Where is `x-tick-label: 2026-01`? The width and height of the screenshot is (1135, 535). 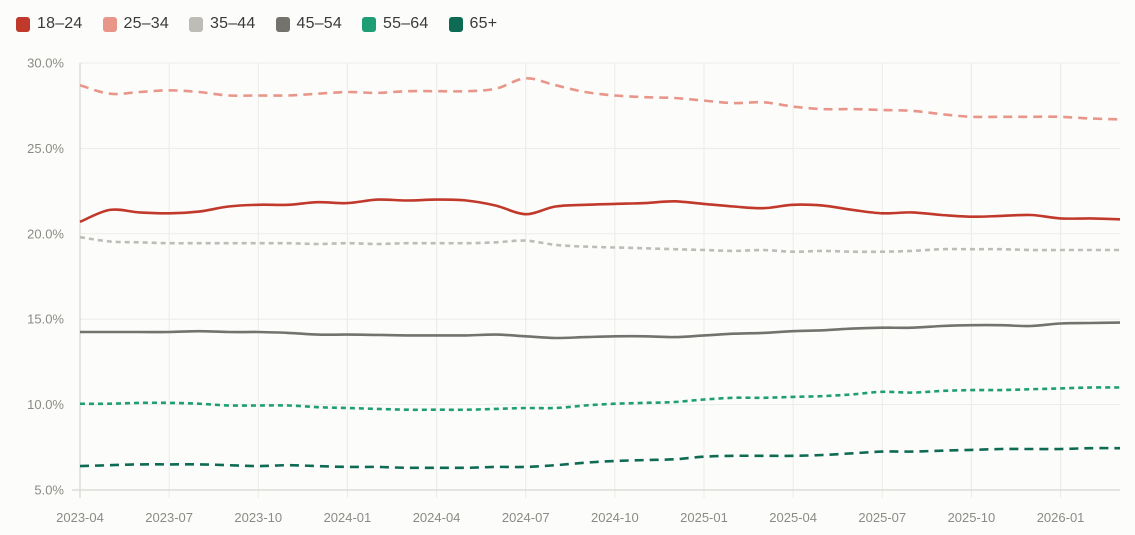
x-tick-label: 2026-01 is located at coordinates (1061, 517).